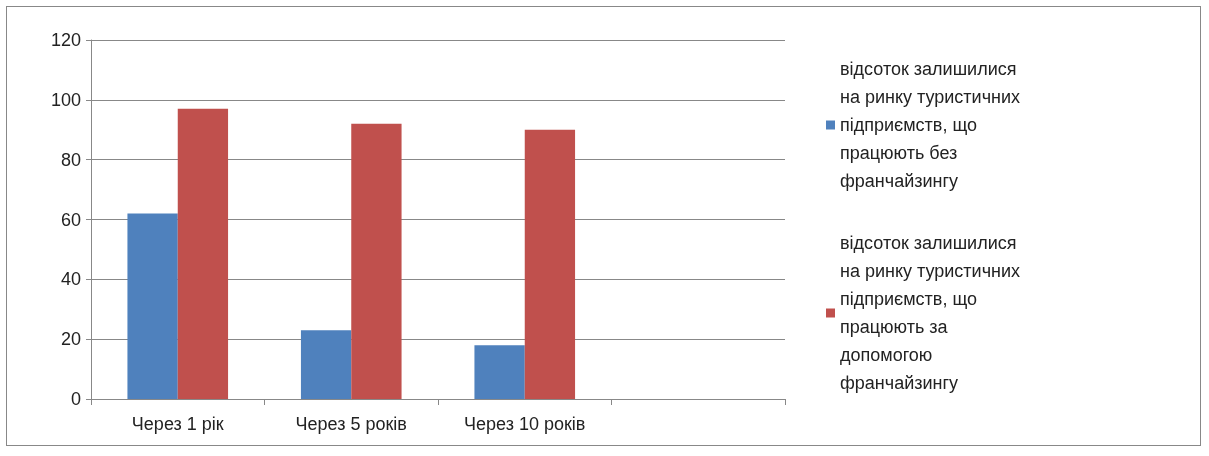 The width and height of the screenshot is (1209, 456). What do you see at coordinates (65, 40) in the screenshot?
I see `y-tick-label: 120` at bounding box center [65, 40].